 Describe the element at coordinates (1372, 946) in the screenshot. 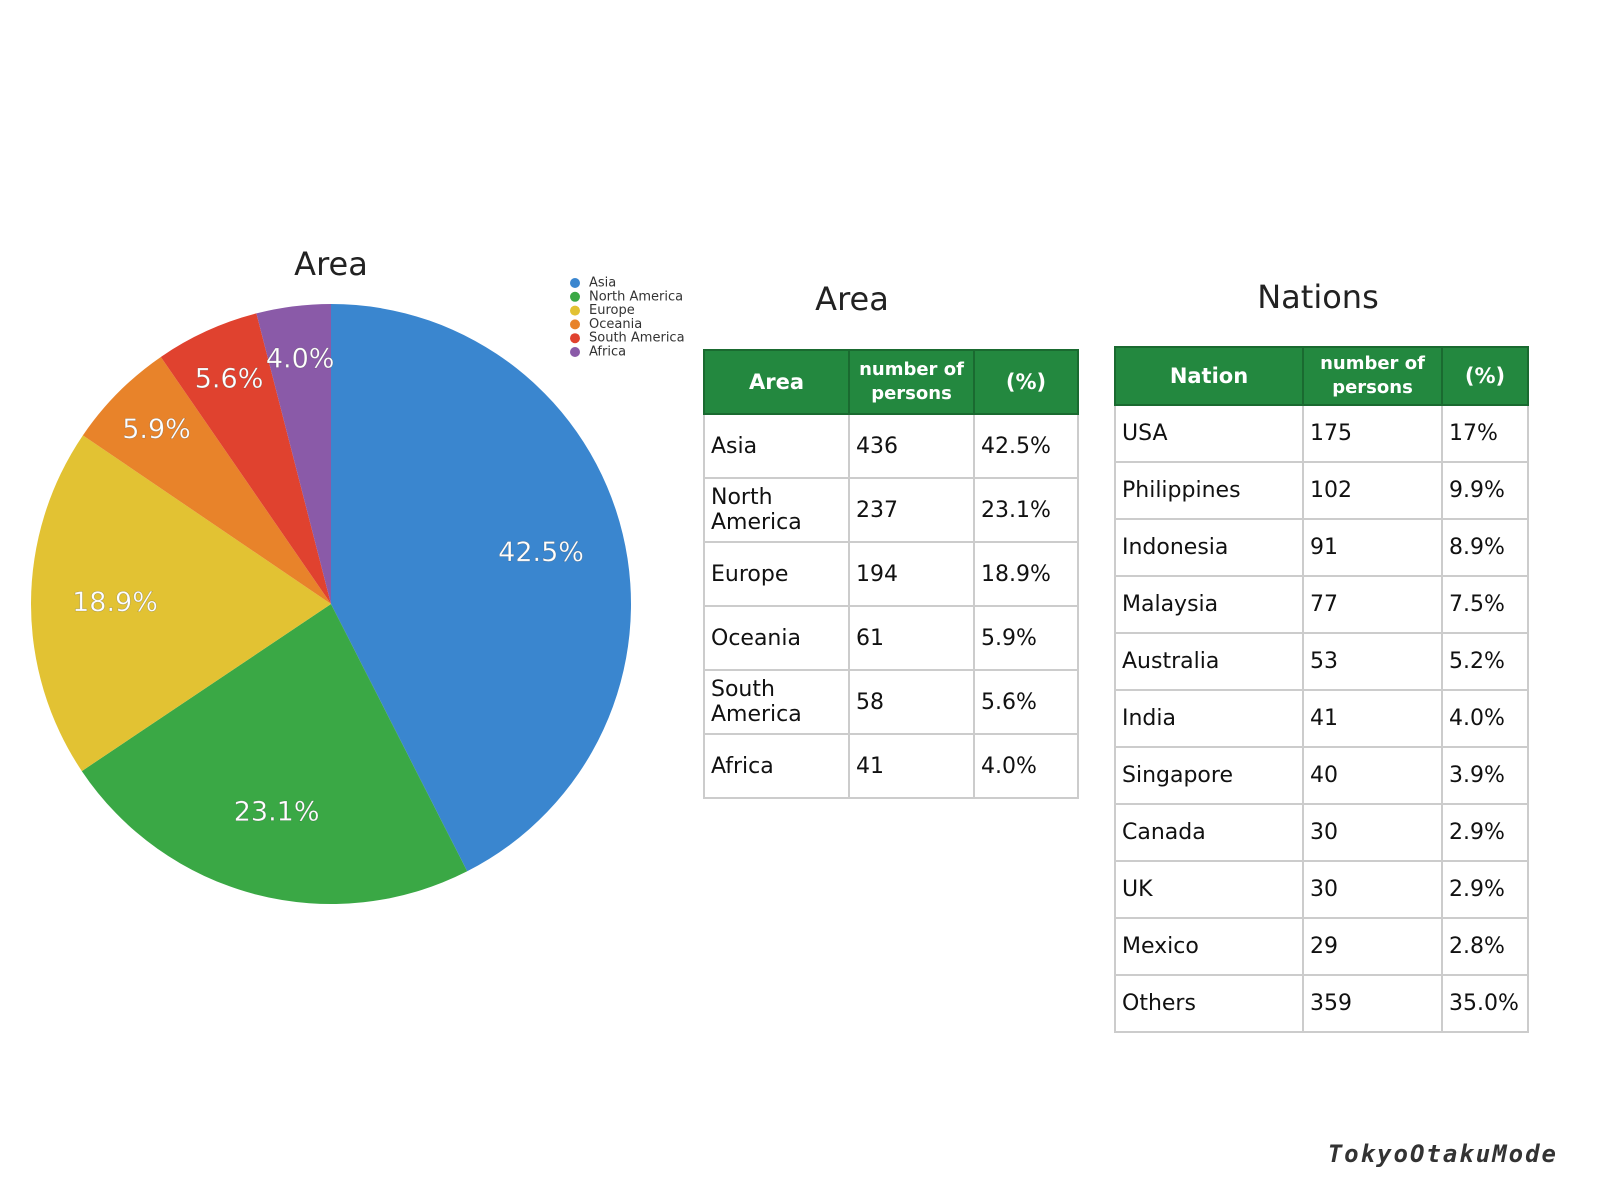

I see `table-cell: 29` at that location.